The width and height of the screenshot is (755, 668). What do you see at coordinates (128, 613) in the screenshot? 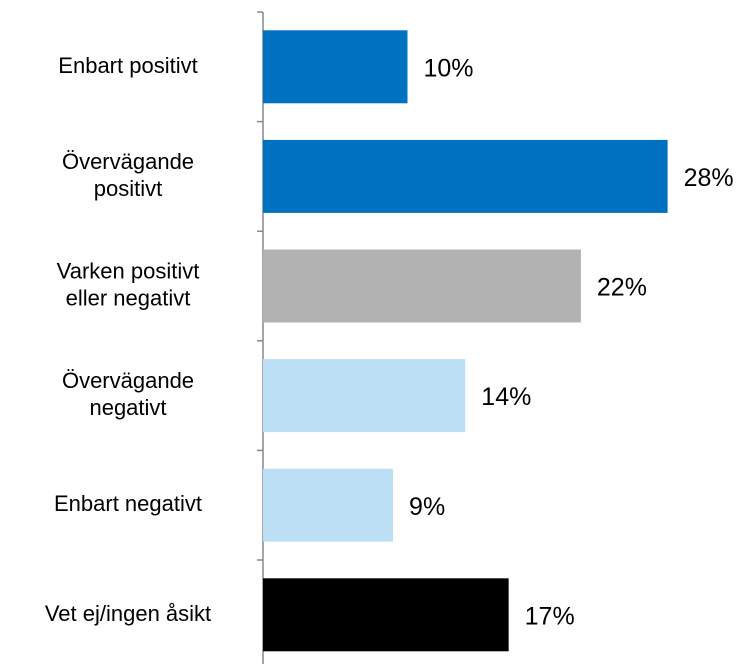
I see `category-label: Vet ej/ingen åsikt` at bounding box center [128, 613].